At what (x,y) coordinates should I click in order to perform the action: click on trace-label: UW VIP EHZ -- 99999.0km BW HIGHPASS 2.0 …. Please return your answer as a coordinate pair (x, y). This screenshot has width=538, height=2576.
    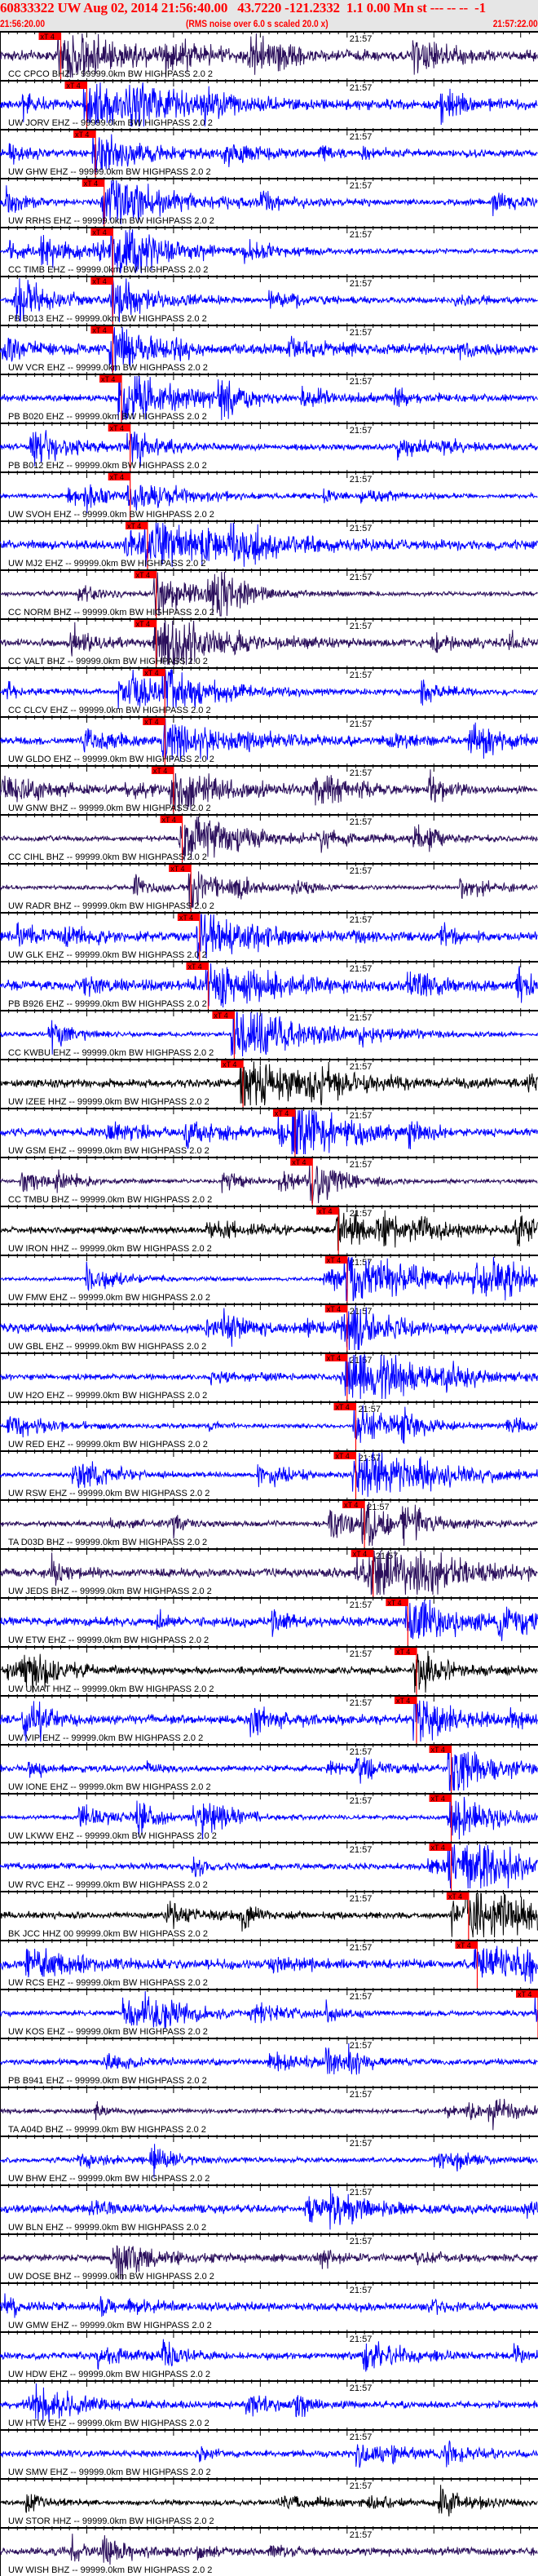
    Looking at the image, I should click on (105, 1738).